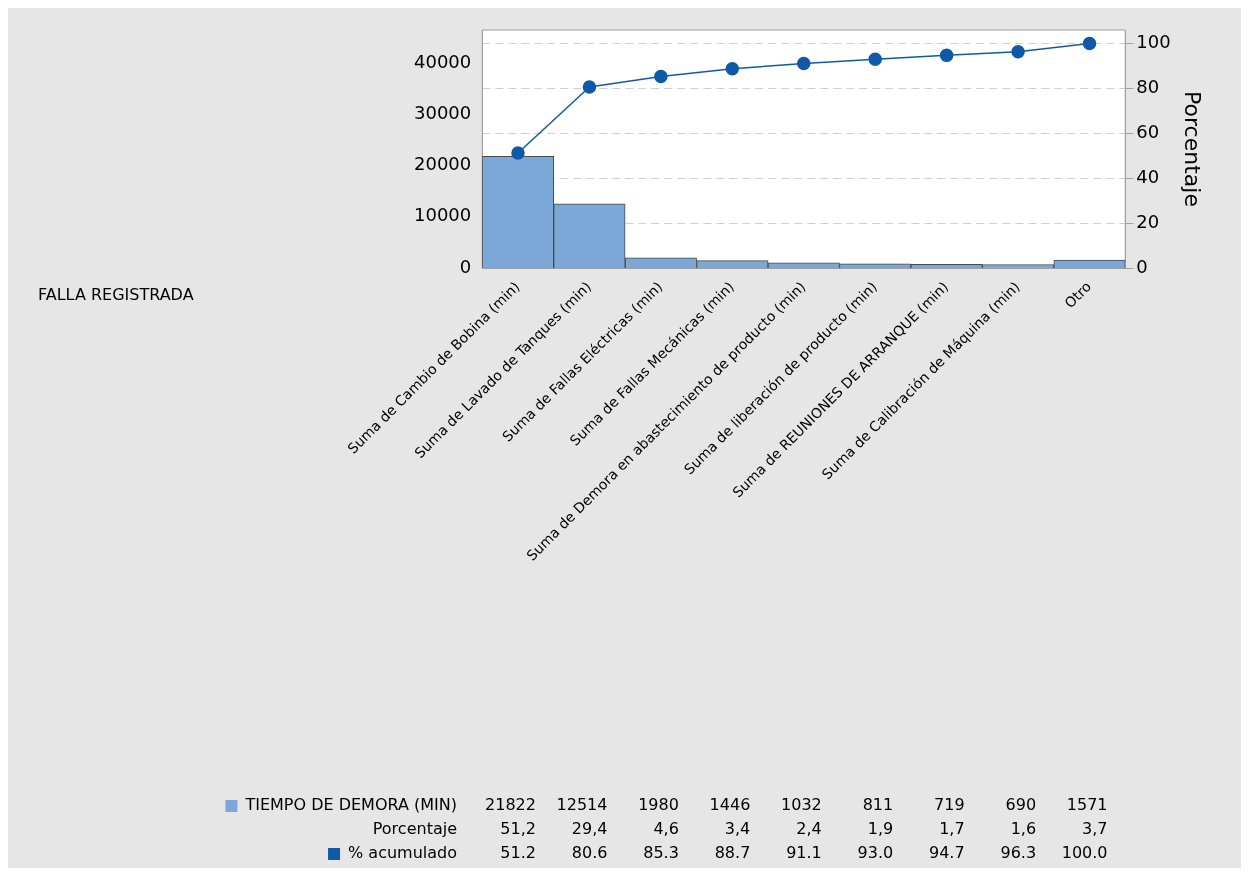  What do you see at coordinates (661, 853) in the screenshot?
I see `data-label: 85.3` at bounding box center [661, 853].